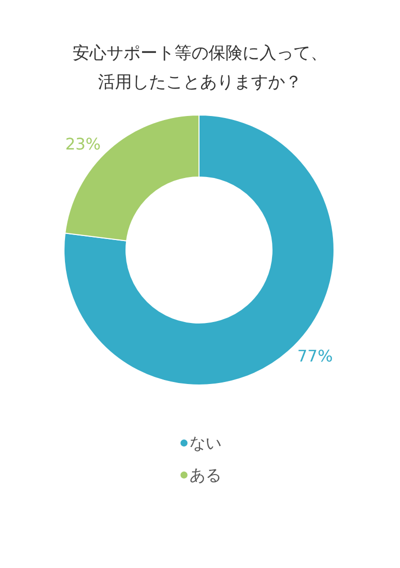  I want to click on data-label: 23%, so click(83, 144).